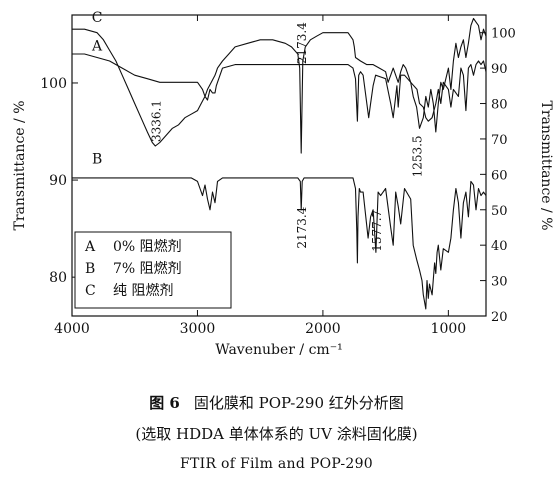  I want to click on legend-box, so click(153, 270).